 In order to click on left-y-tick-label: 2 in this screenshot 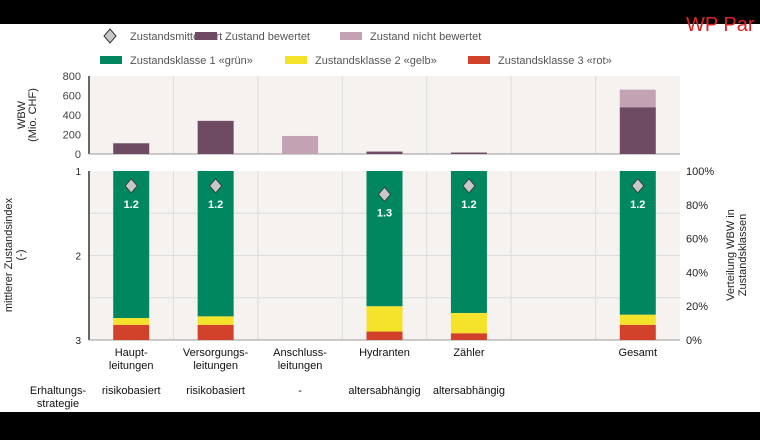, I will do `click(78, 257)`.